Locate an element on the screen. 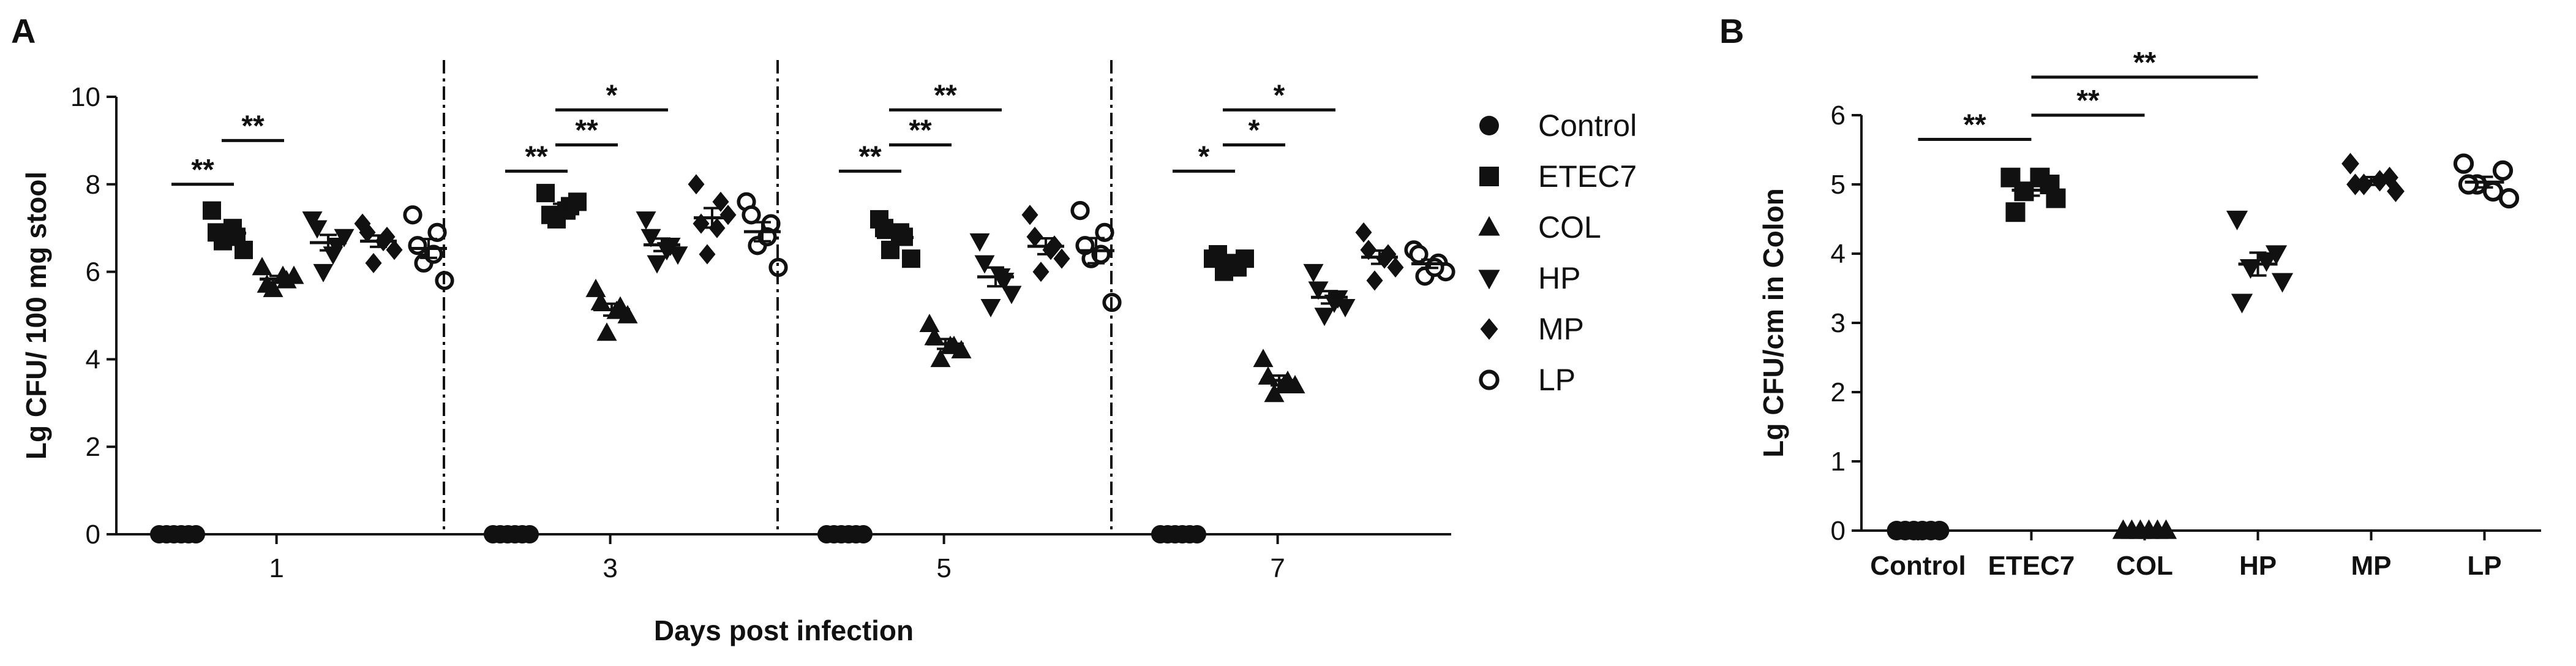 Image resolution: width=2576 pixels, height=666 pixels. x-category-label: MP is located at coordinates (2371, 566).